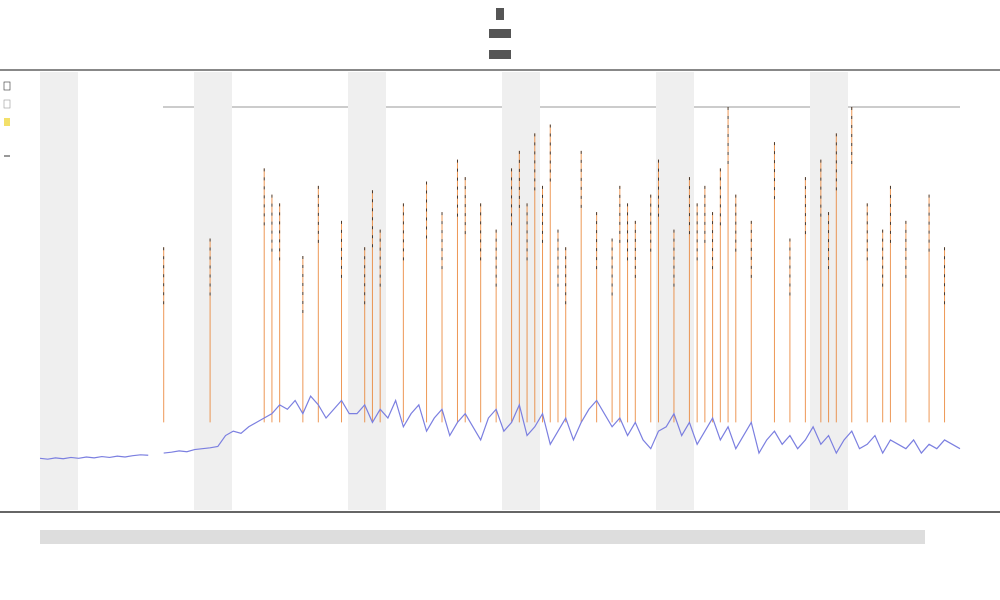 The image size is (1000, 600). What do you see at coordinates (482, 537) in the screenshot?
I see `illegible-x-labels` at bounding box center [482, 537].